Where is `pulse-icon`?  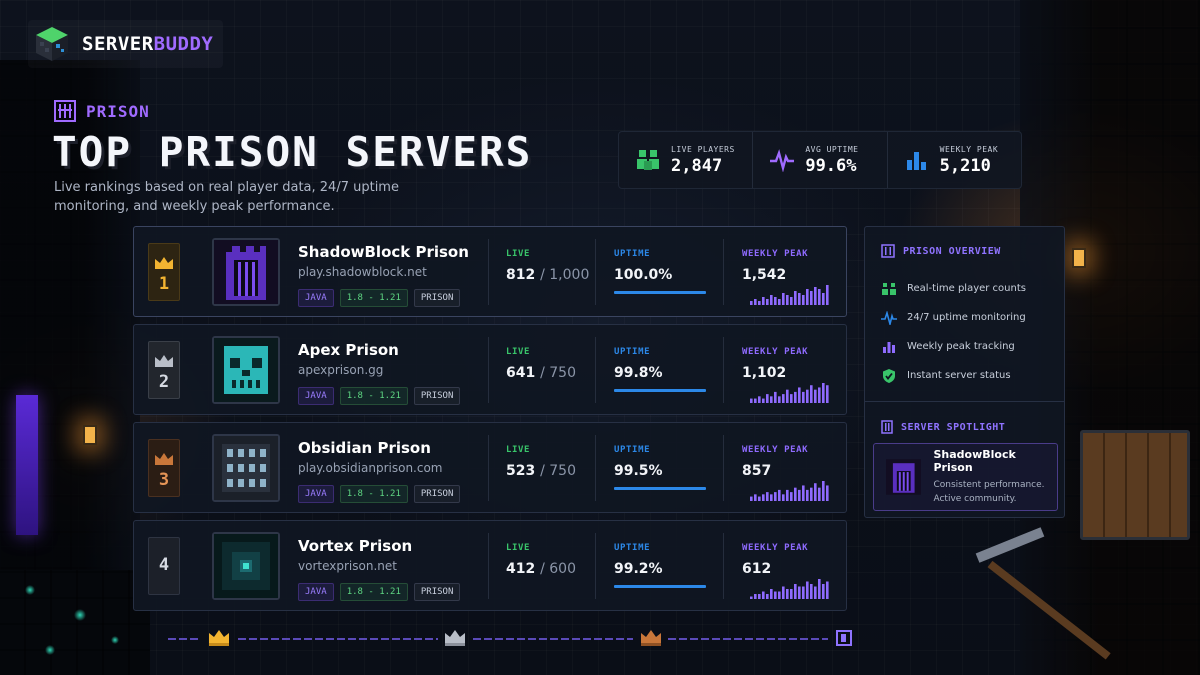
pulse-icon is located at coordinates (889, 317).